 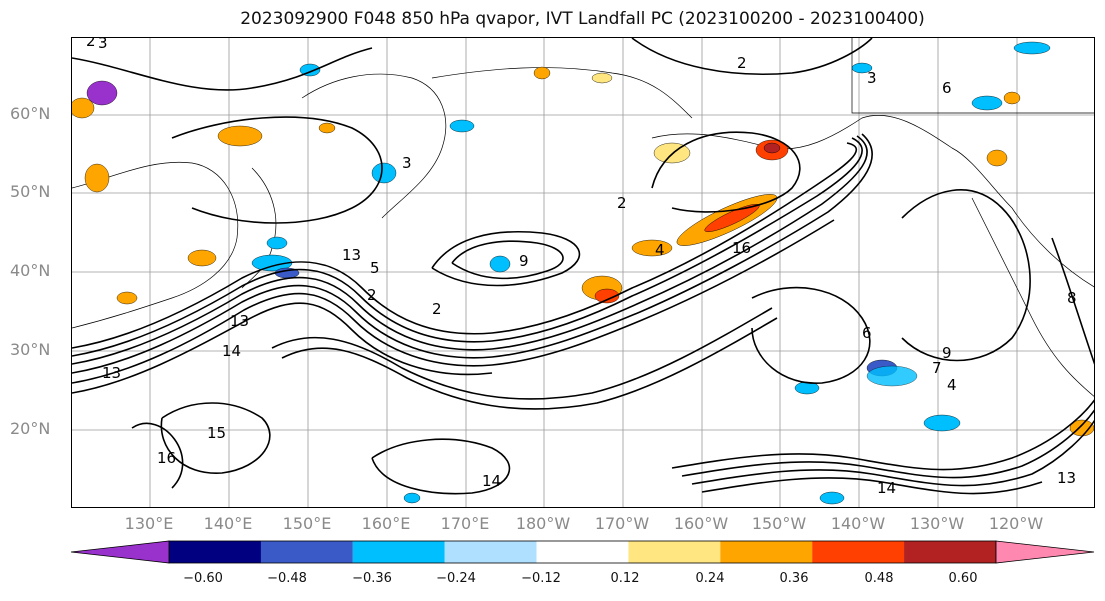 What do you see at coordinates (541, 578) in the screenshot?
I see `colorbar-tick-label: −0.12` at bounding box center [541, 578].